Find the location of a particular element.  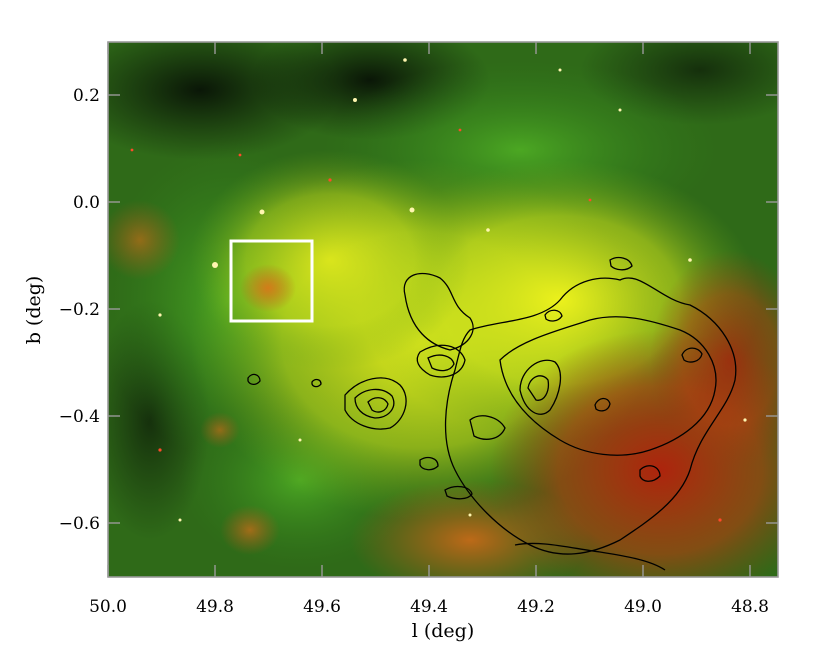

y-axis-title: b (deg) is located at coordinates (34, 310).